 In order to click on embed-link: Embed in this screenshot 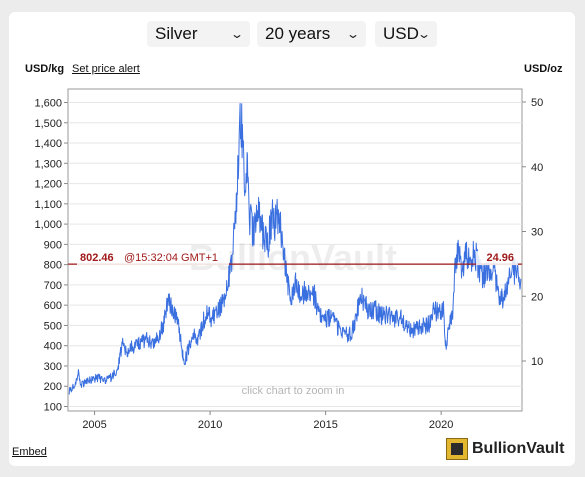, I will do `click(29, 452)`.